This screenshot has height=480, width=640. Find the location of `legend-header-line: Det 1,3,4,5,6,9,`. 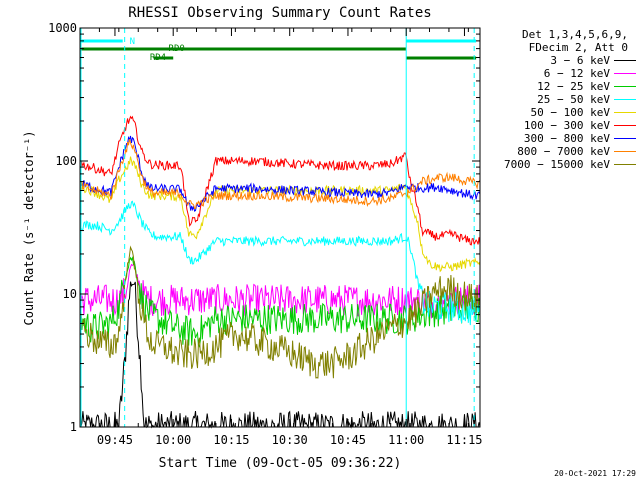

legend-header-line: Det 1,3,4,5,6,9, is located at coordinates (575, 34).